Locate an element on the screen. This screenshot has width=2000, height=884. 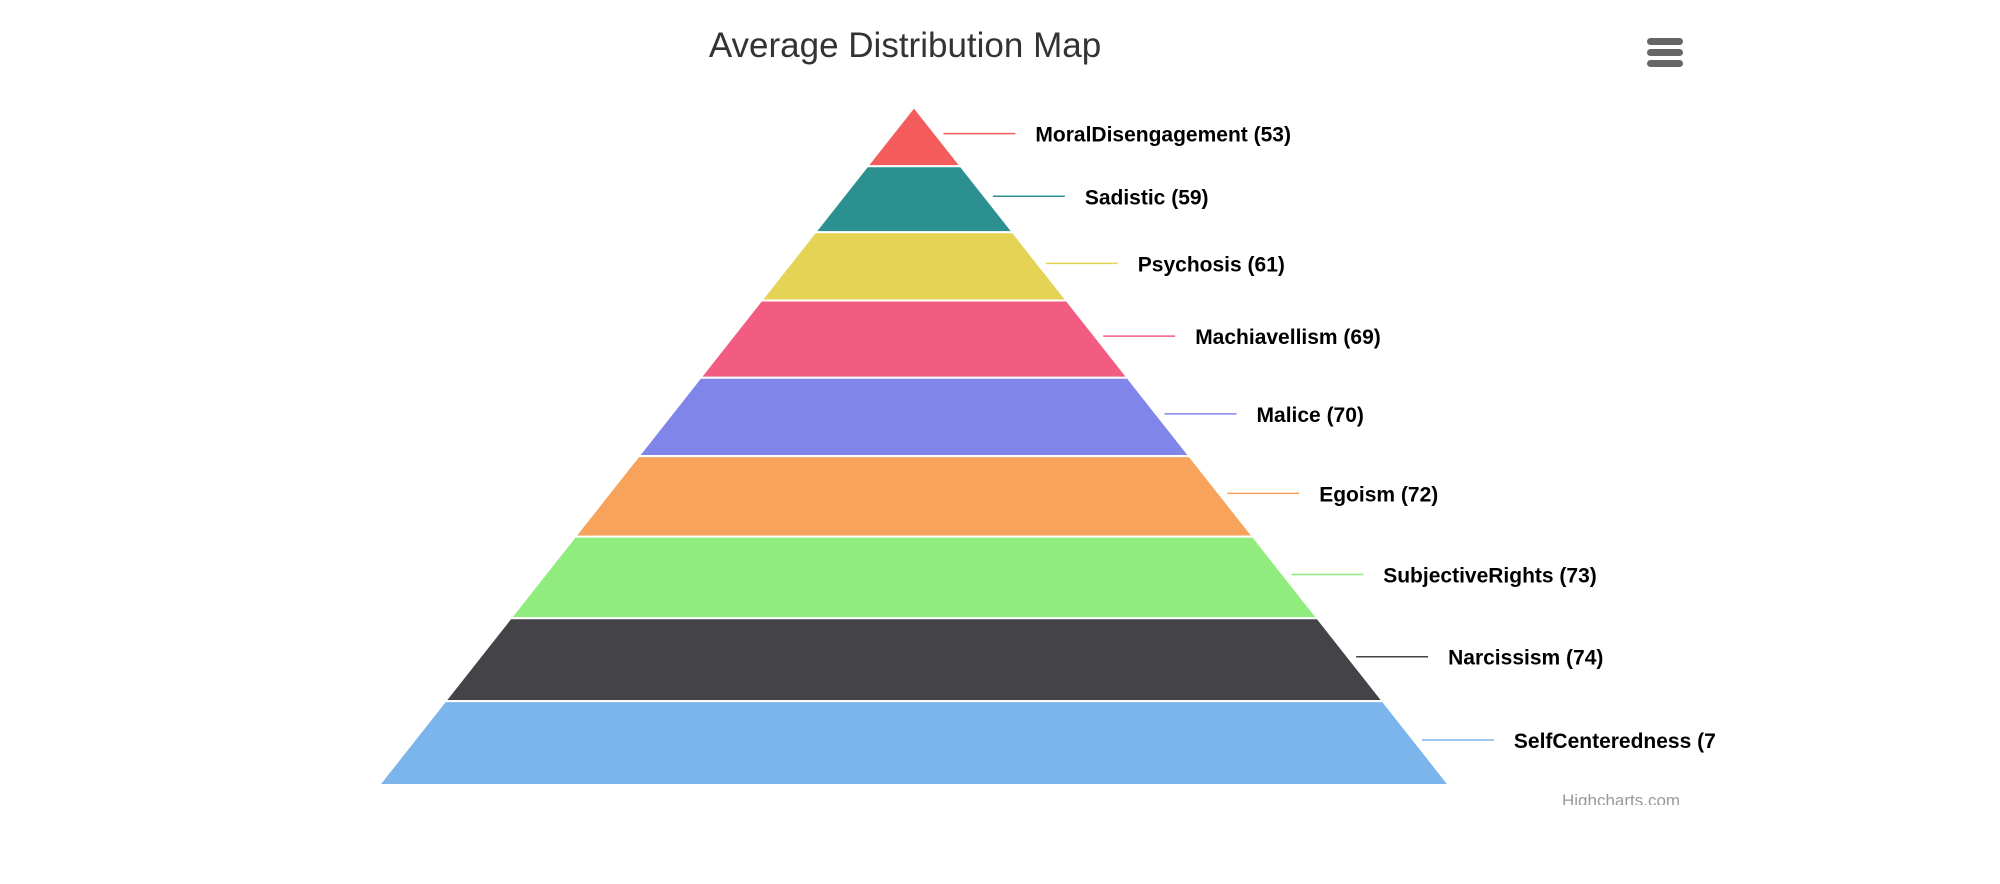
pyramid-segment-moraldisengagement is located at coordinates (914, 136).